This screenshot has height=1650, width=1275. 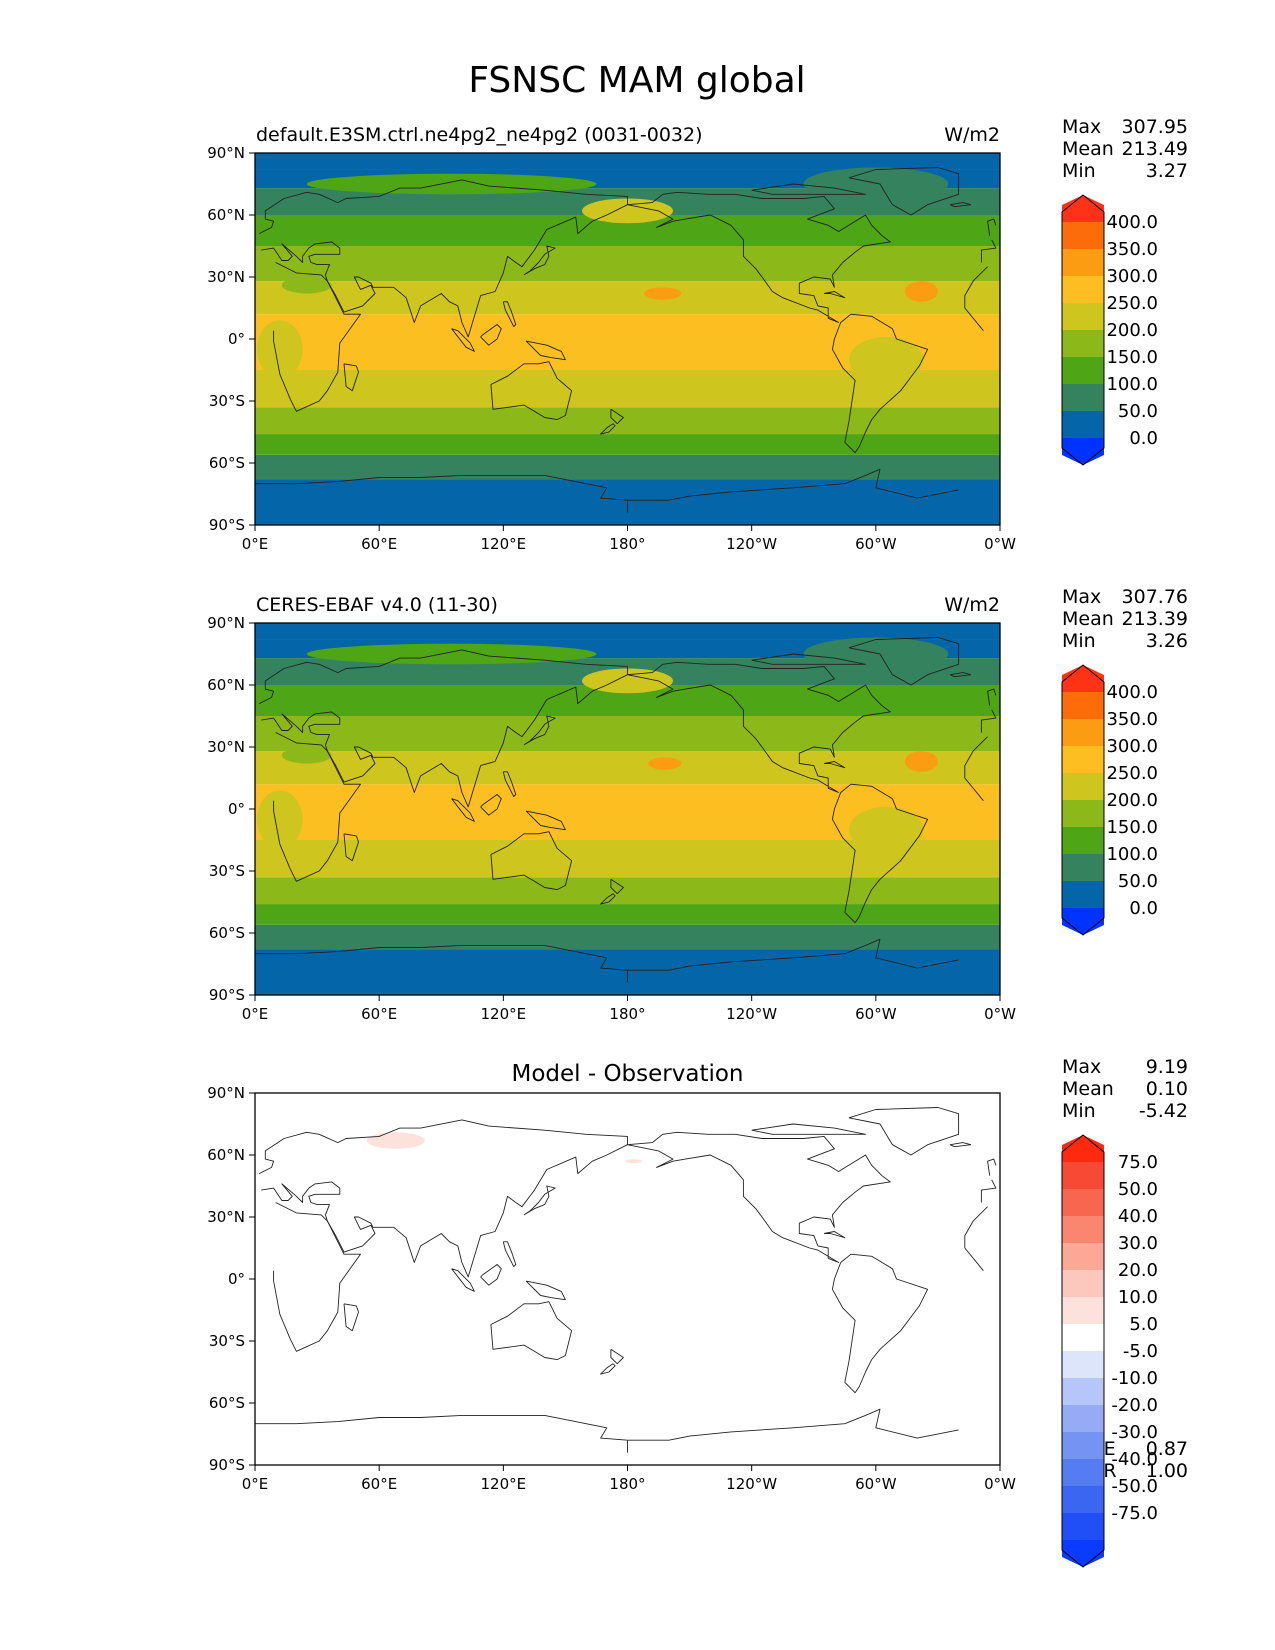 I want to click on stat-value: 213.39, so click(x=1155, y=619).